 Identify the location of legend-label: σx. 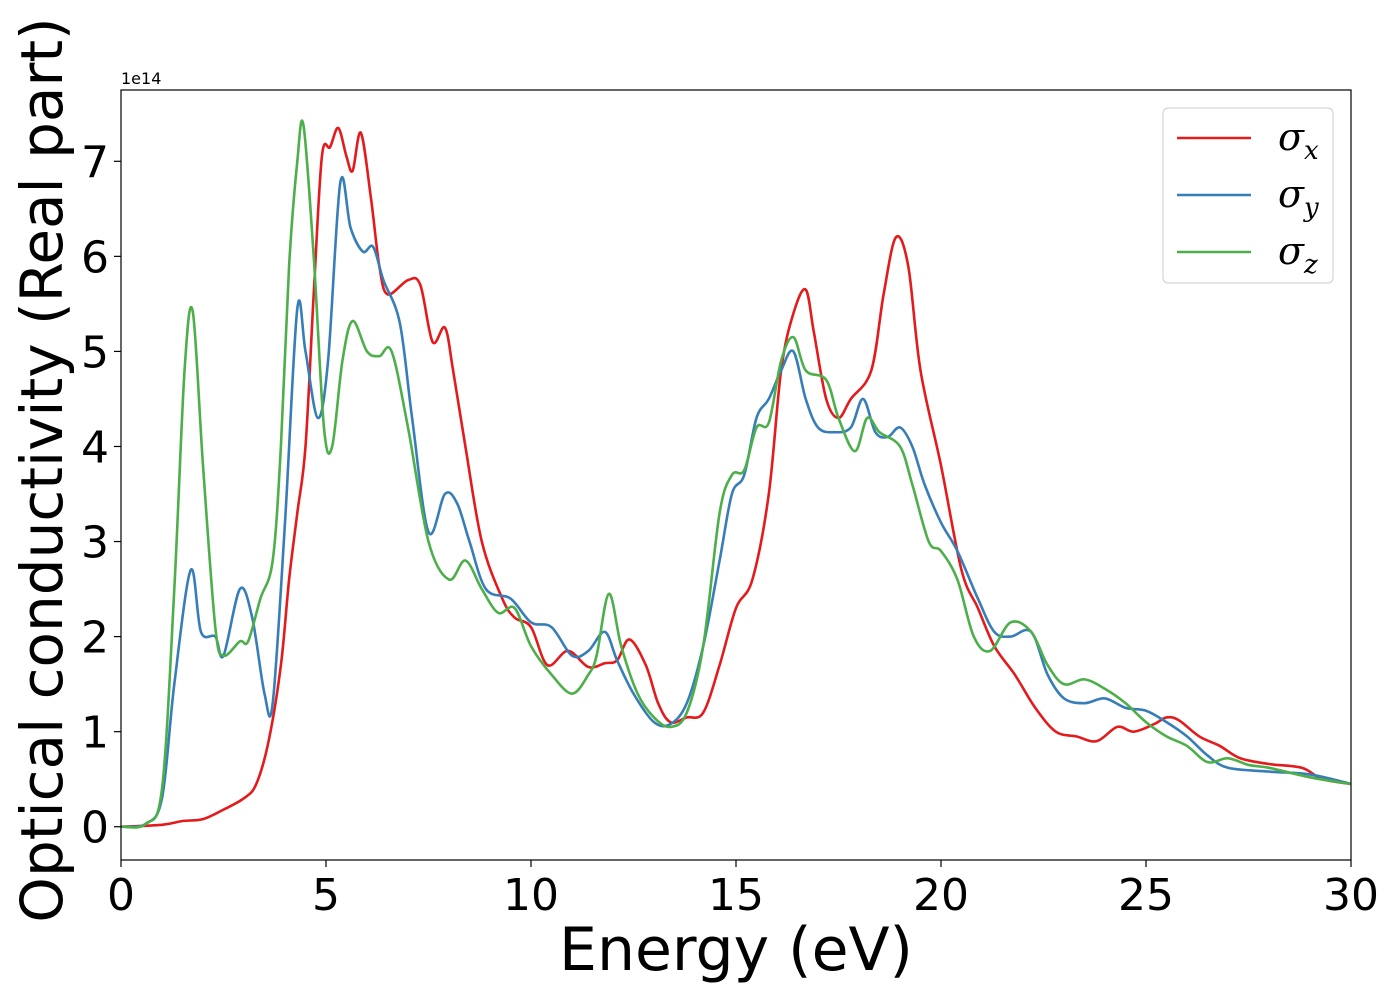
(1298, 140).